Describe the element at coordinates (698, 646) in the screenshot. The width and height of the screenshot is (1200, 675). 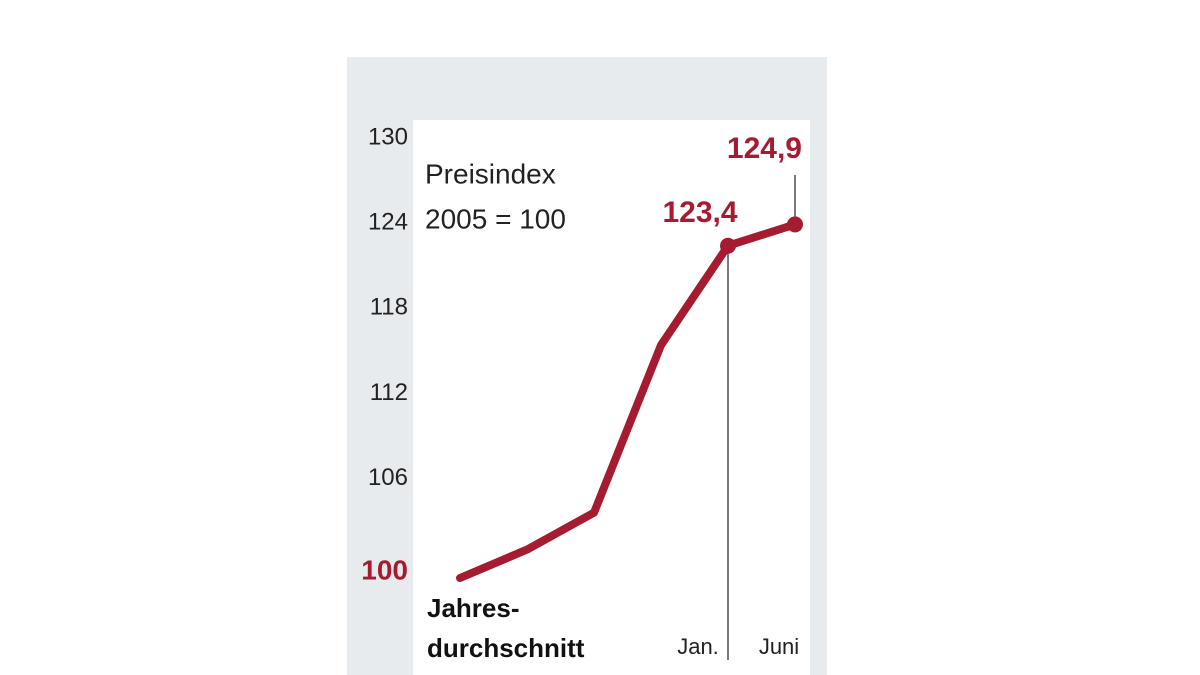
I see `x-tick-label: Jan.` at that location.